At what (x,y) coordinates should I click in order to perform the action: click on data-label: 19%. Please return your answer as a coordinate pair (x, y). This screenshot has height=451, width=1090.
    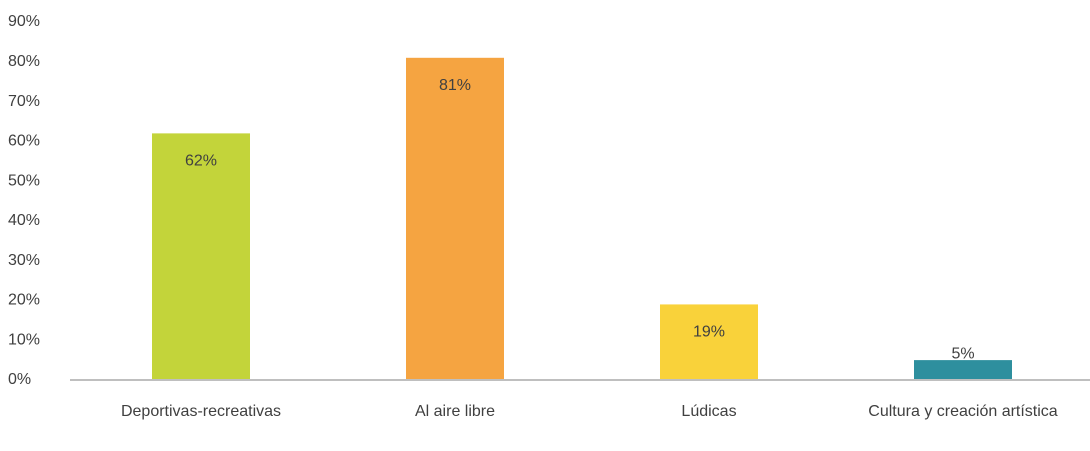
    Looking at the image, I should click on (709, 332).